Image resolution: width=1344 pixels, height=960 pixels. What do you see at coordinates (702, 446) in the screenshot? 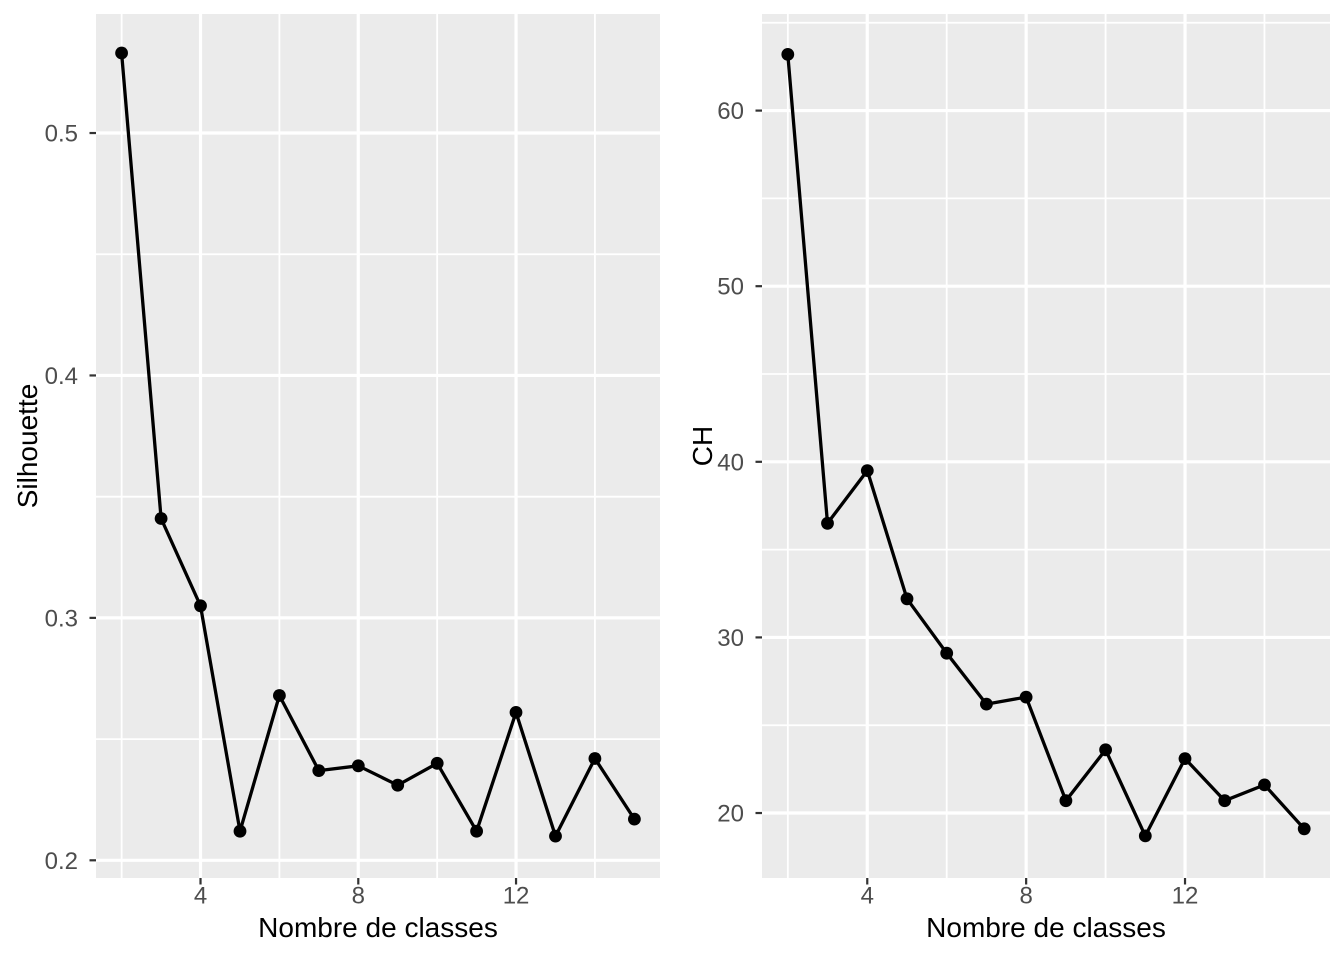
I see `y-axis-title: CH` at bounding box center [702, 446].